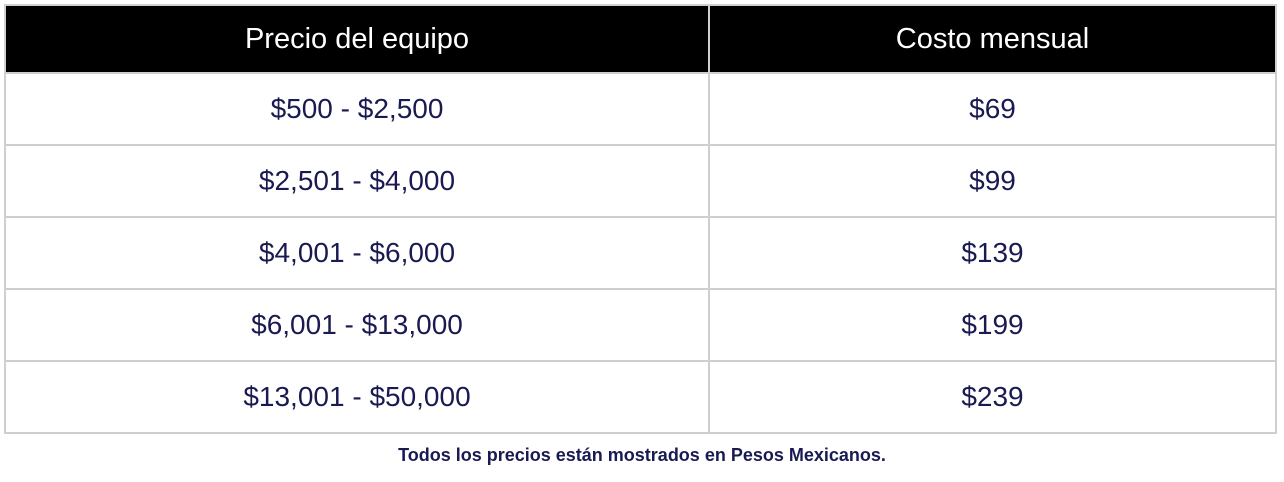 The width and height of the screenshot is (1284, 482). I want to click on monthly-cost-cell: $69, so click(992, 109).